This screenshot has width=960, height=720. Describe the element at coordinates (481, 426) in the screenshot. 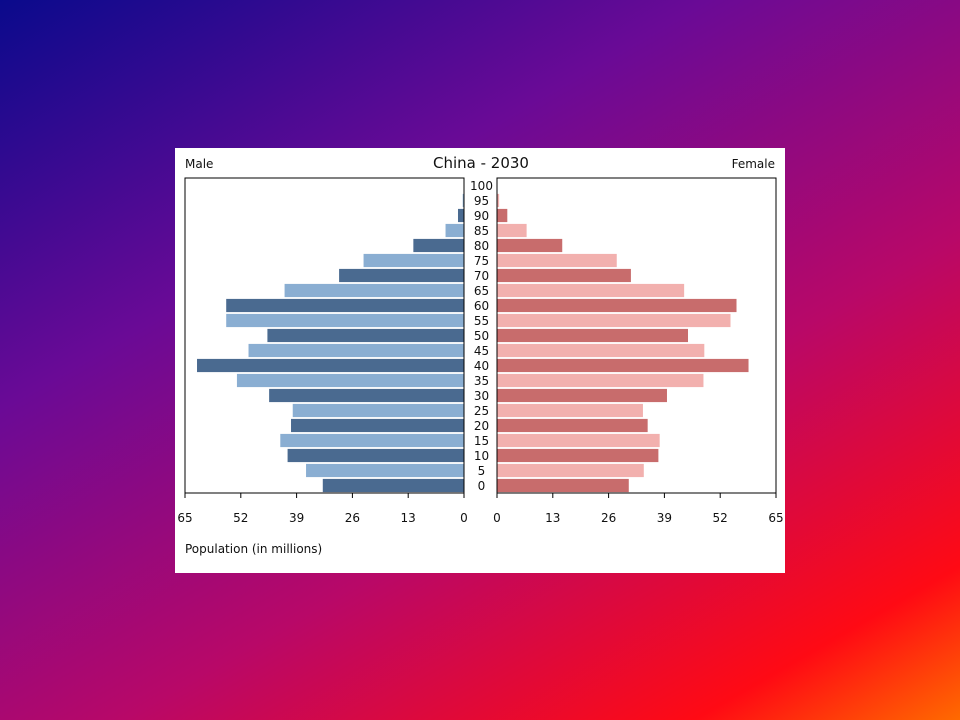

I see `age-label-20: 20` at that location.